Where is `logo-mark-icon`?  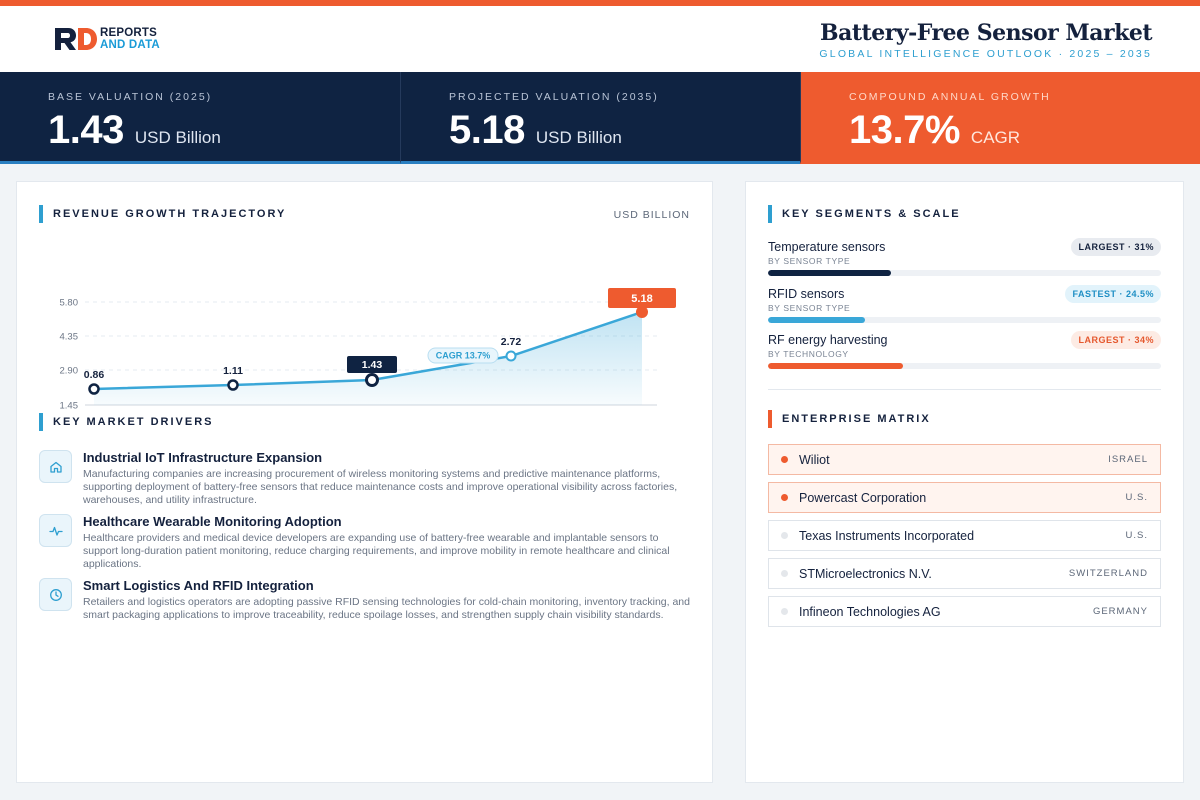
logo-mark-icon is located at coordinates (76, 39).